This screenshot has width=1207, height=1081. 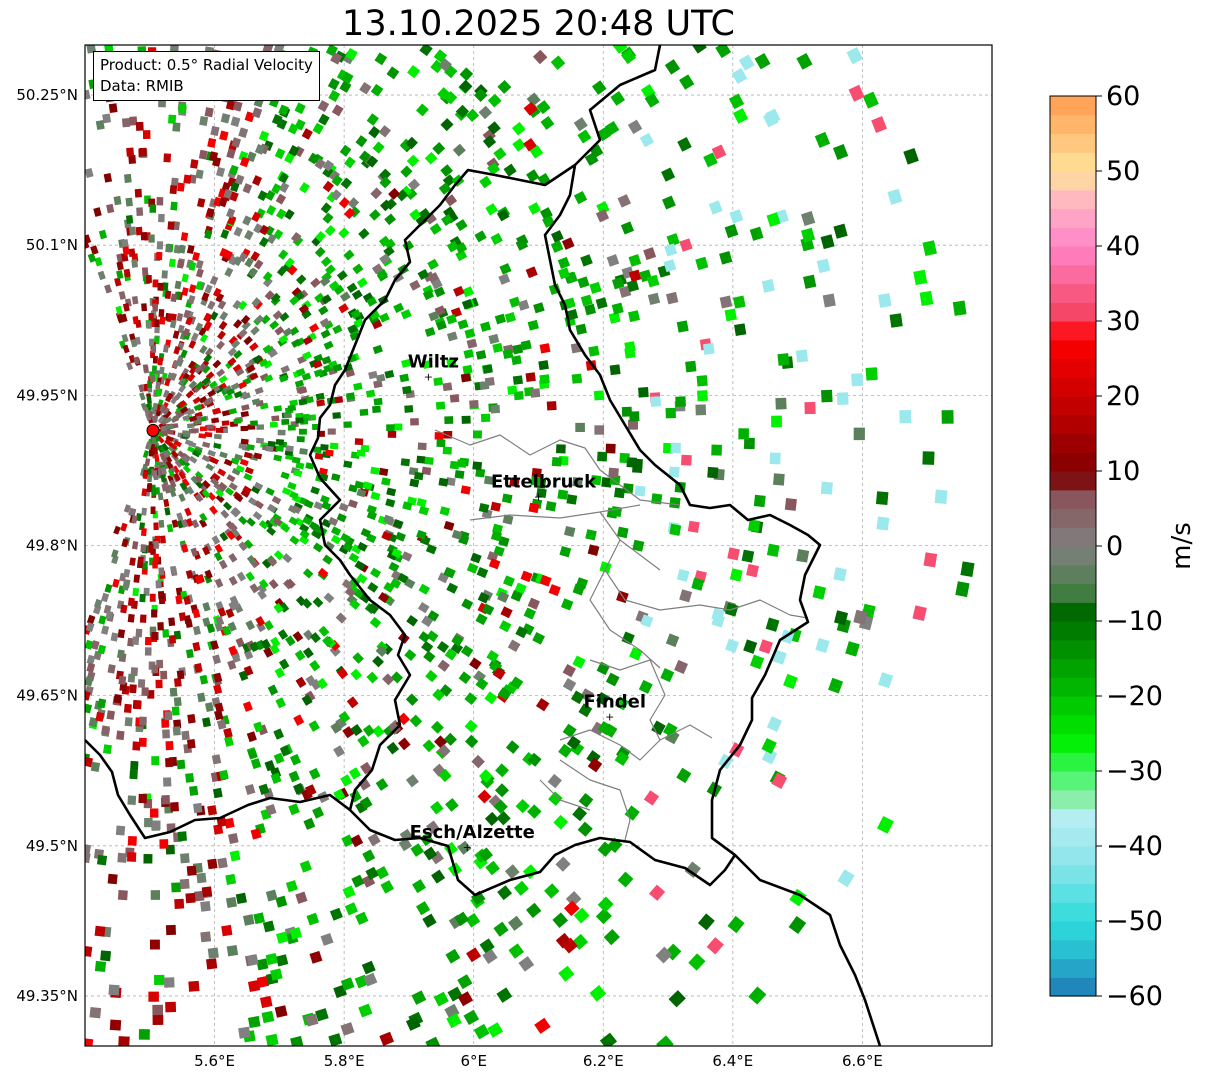 I want to click on lat-tick-label: 49.35°N, so click(x=47, y=996).